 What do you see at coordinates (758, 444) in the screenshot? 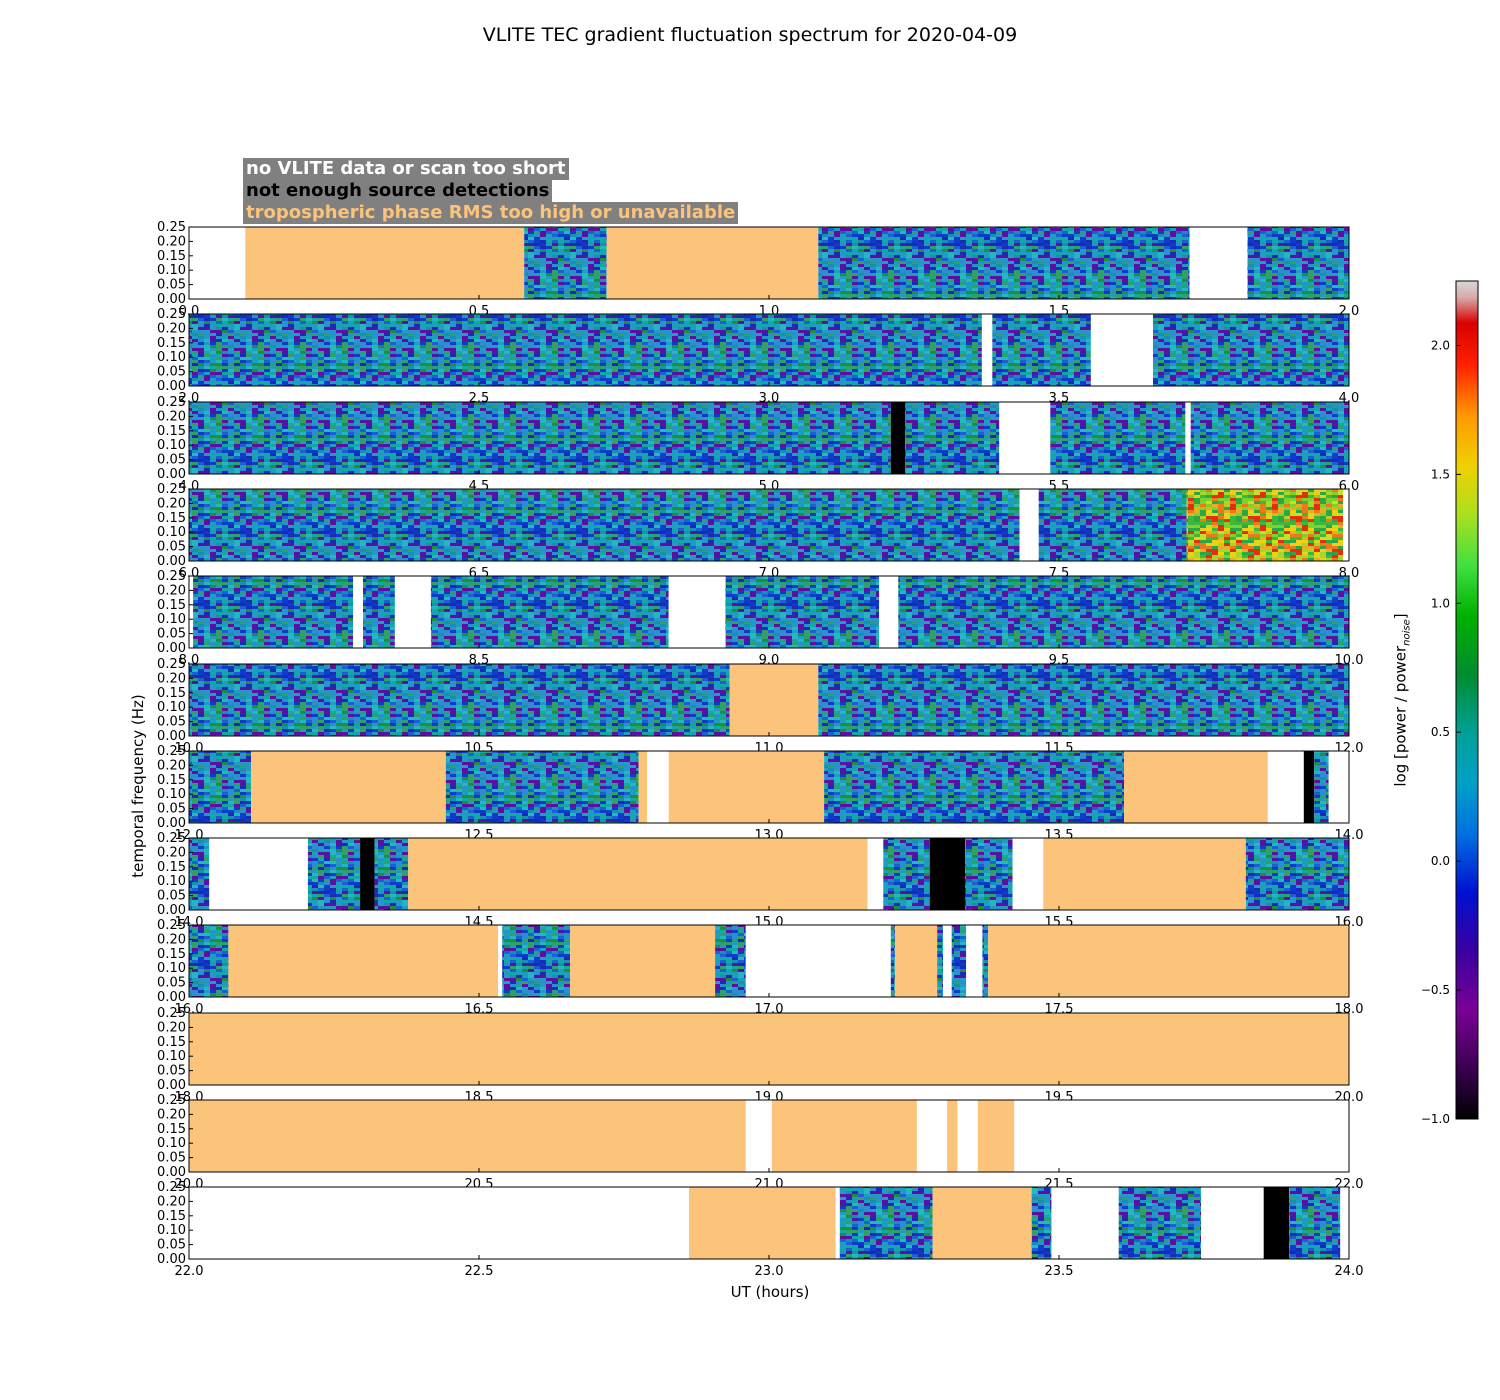
I see `panel-2: 0.000.050.100.150.200.254.0 4.5 5.0 5.5 6.0` at bounding box center [758, 444].